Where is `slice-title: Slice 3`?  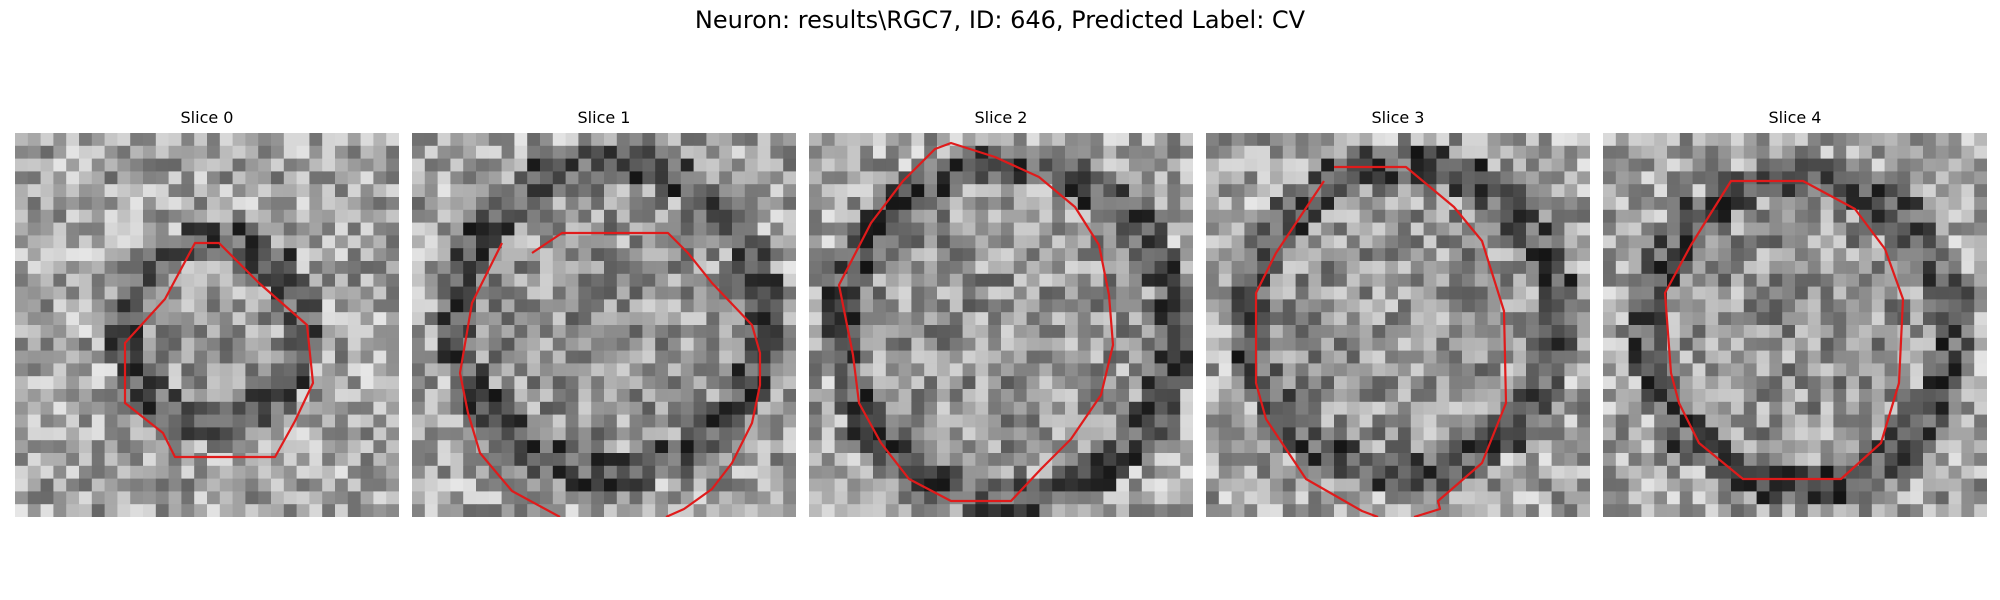 slice-title: Slice 3 is located at coordinates (1398, 117).